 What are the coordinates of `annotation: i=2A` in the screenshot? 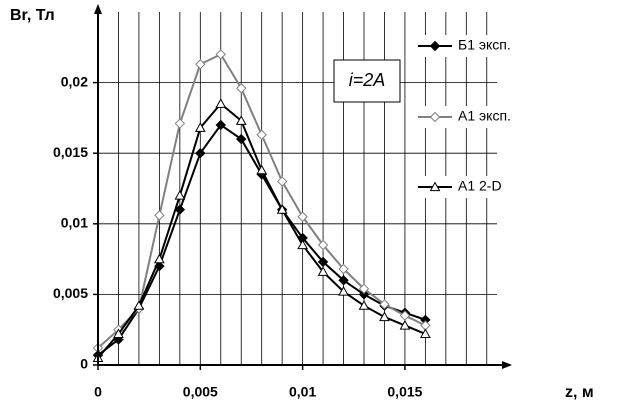 It's located at (367, 80).